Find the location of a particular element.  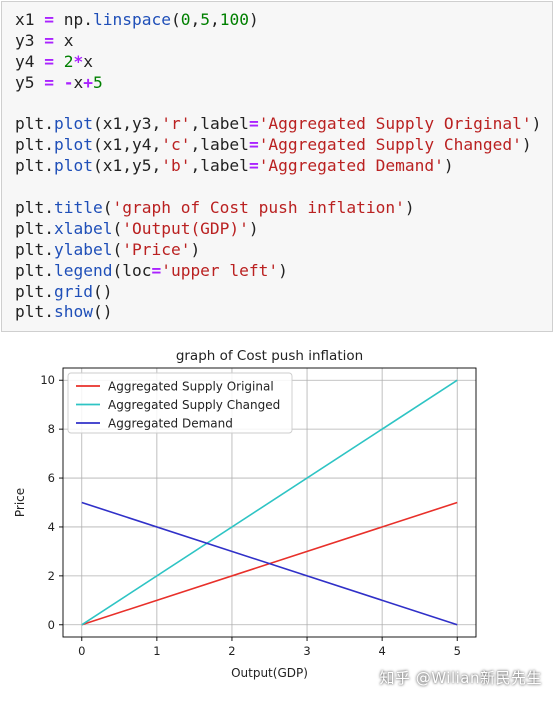

code-token: 'Aggregated Supply Changed' is located at coordinates (390, 145).